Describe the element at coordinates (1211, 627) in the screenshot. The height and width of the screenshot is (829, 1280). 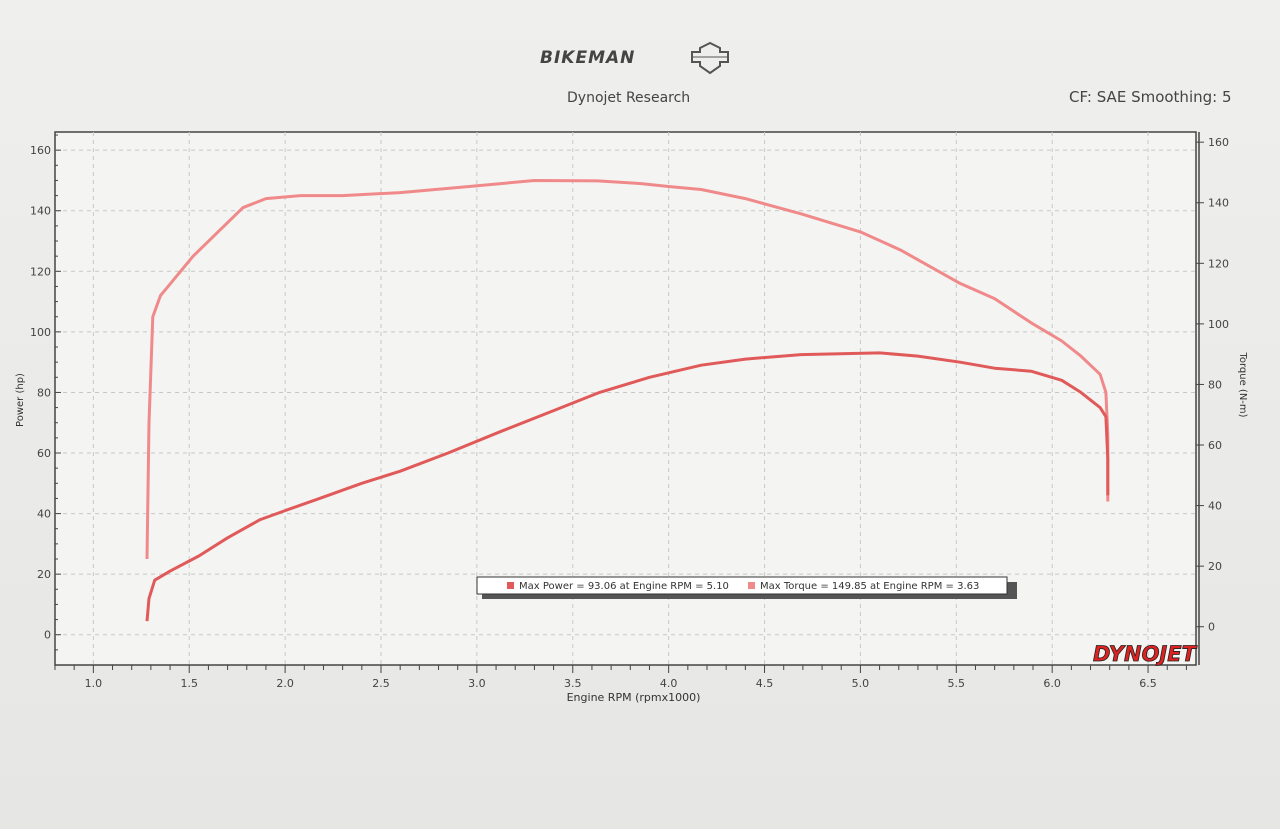
I see `y2-tick-label: 0` at that location.